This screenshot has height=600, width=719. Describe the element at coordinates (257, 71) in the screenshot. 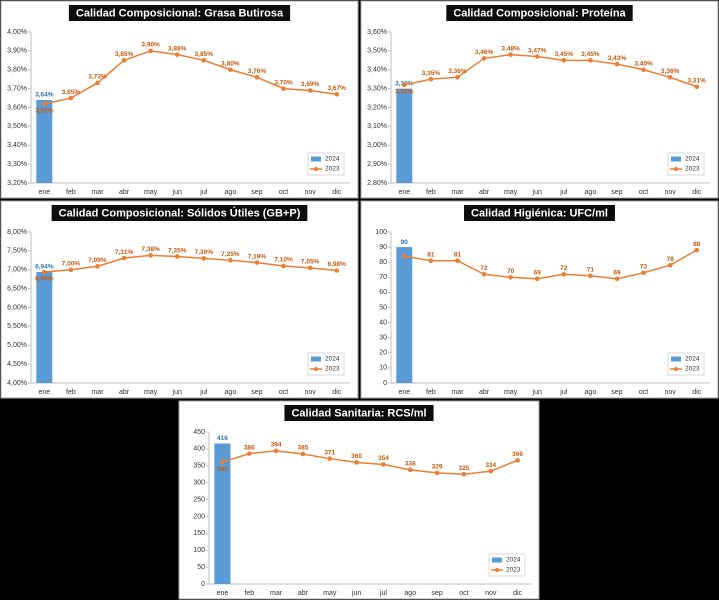

I see `line-value-label: 3,76%` at that location.